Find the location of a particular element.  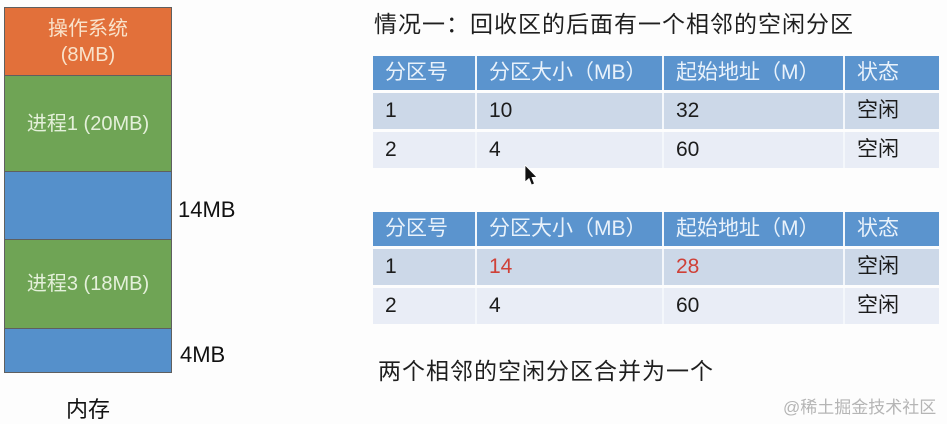

memory-block-size: (8MB) is located at coordinates (88, 54).